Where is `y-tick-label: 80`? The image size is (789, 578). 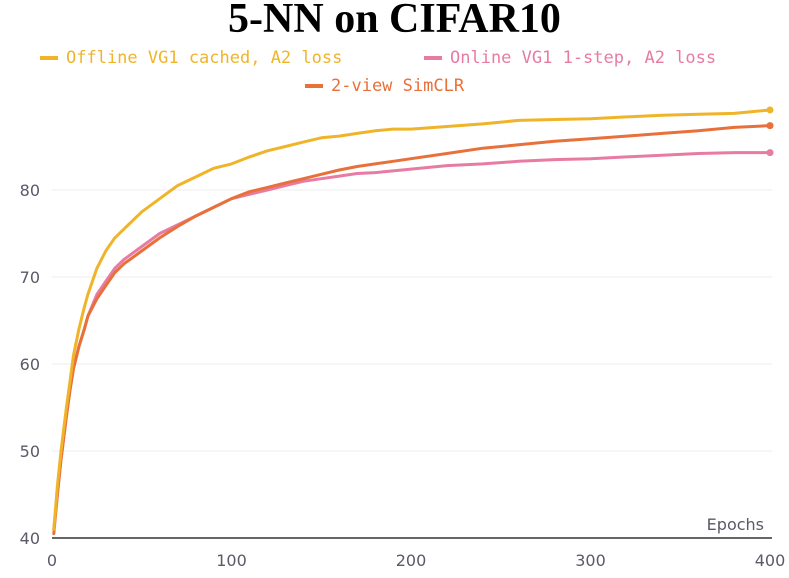 y-tick-label: 80 is located at coordinates (30, 190).